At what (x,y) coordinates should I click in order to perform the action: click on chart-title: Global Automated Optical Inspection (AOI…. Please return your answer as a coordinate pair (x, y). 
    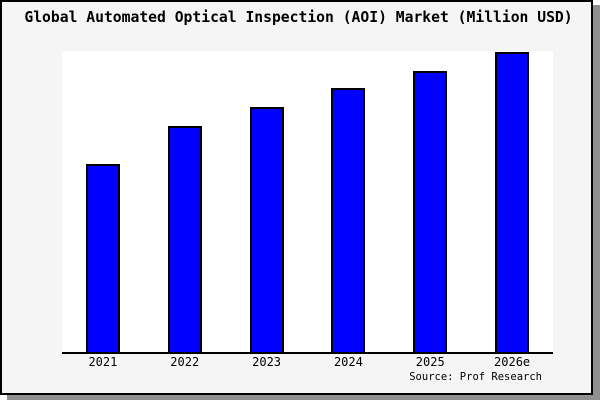
    Looking at the image, I should click on (298, 17).